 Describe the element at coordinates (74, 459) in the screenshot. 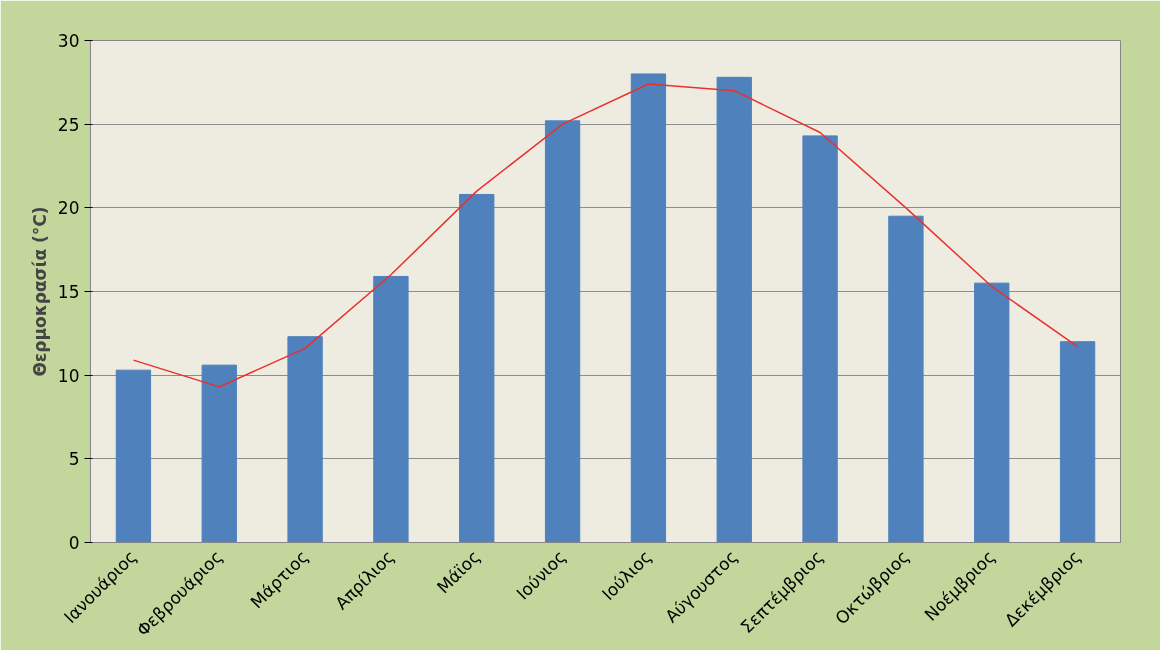

I see `y-tick-label: 5` at that location.